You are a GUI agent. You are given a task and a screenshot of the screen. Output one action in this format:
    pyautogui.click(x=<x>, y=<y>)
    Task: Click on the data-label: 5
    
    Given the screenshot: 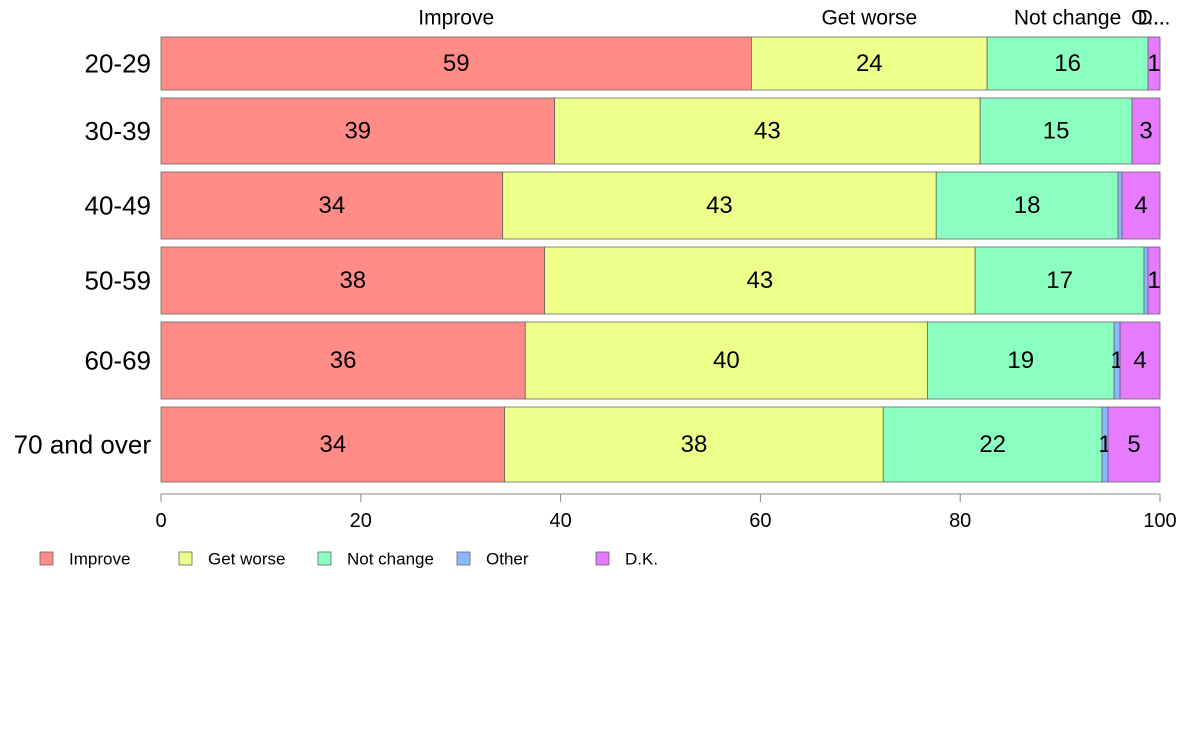 What is the action you would take?
    pyautogui.click(x=1133, y=444)
    